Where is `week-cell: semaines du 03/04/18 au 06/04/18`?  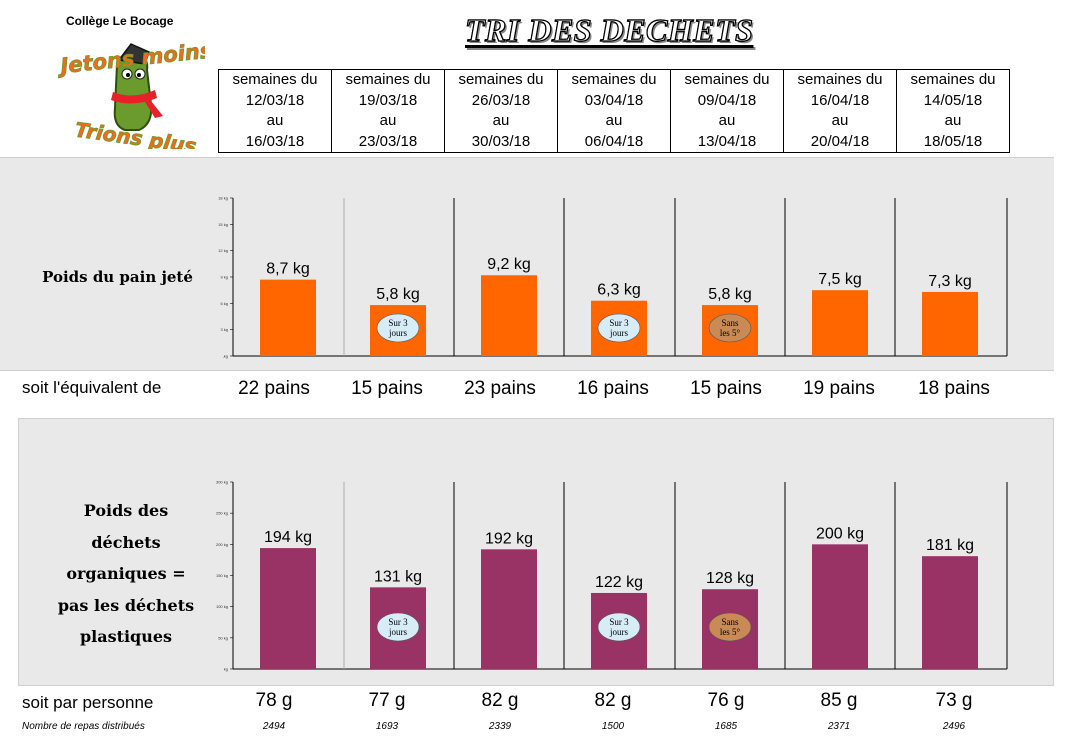 week-cell: semaines du 03/04/18 au 06/04/18 is located at coordinates (614, 111).